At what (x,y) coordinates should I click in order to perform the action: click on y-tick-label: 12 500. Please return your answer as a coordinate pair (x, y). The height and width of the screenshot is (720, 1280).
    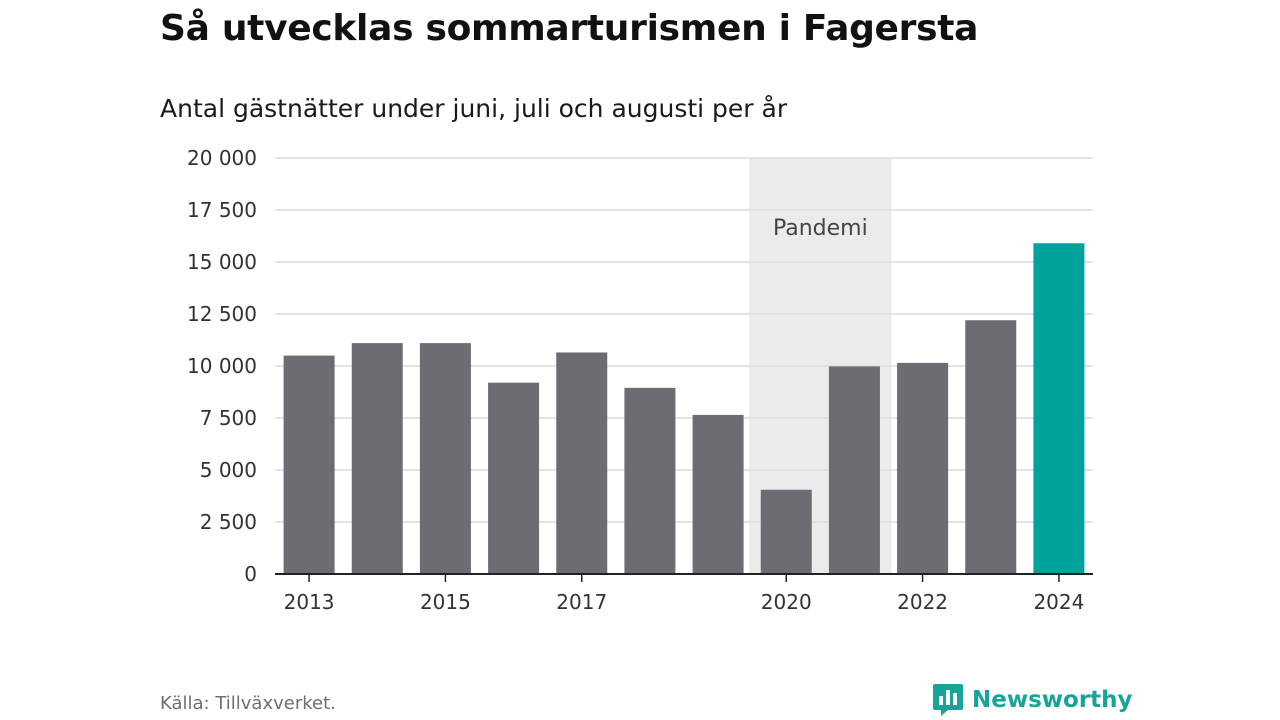
    Looking at the image, I should click on (222, 314).